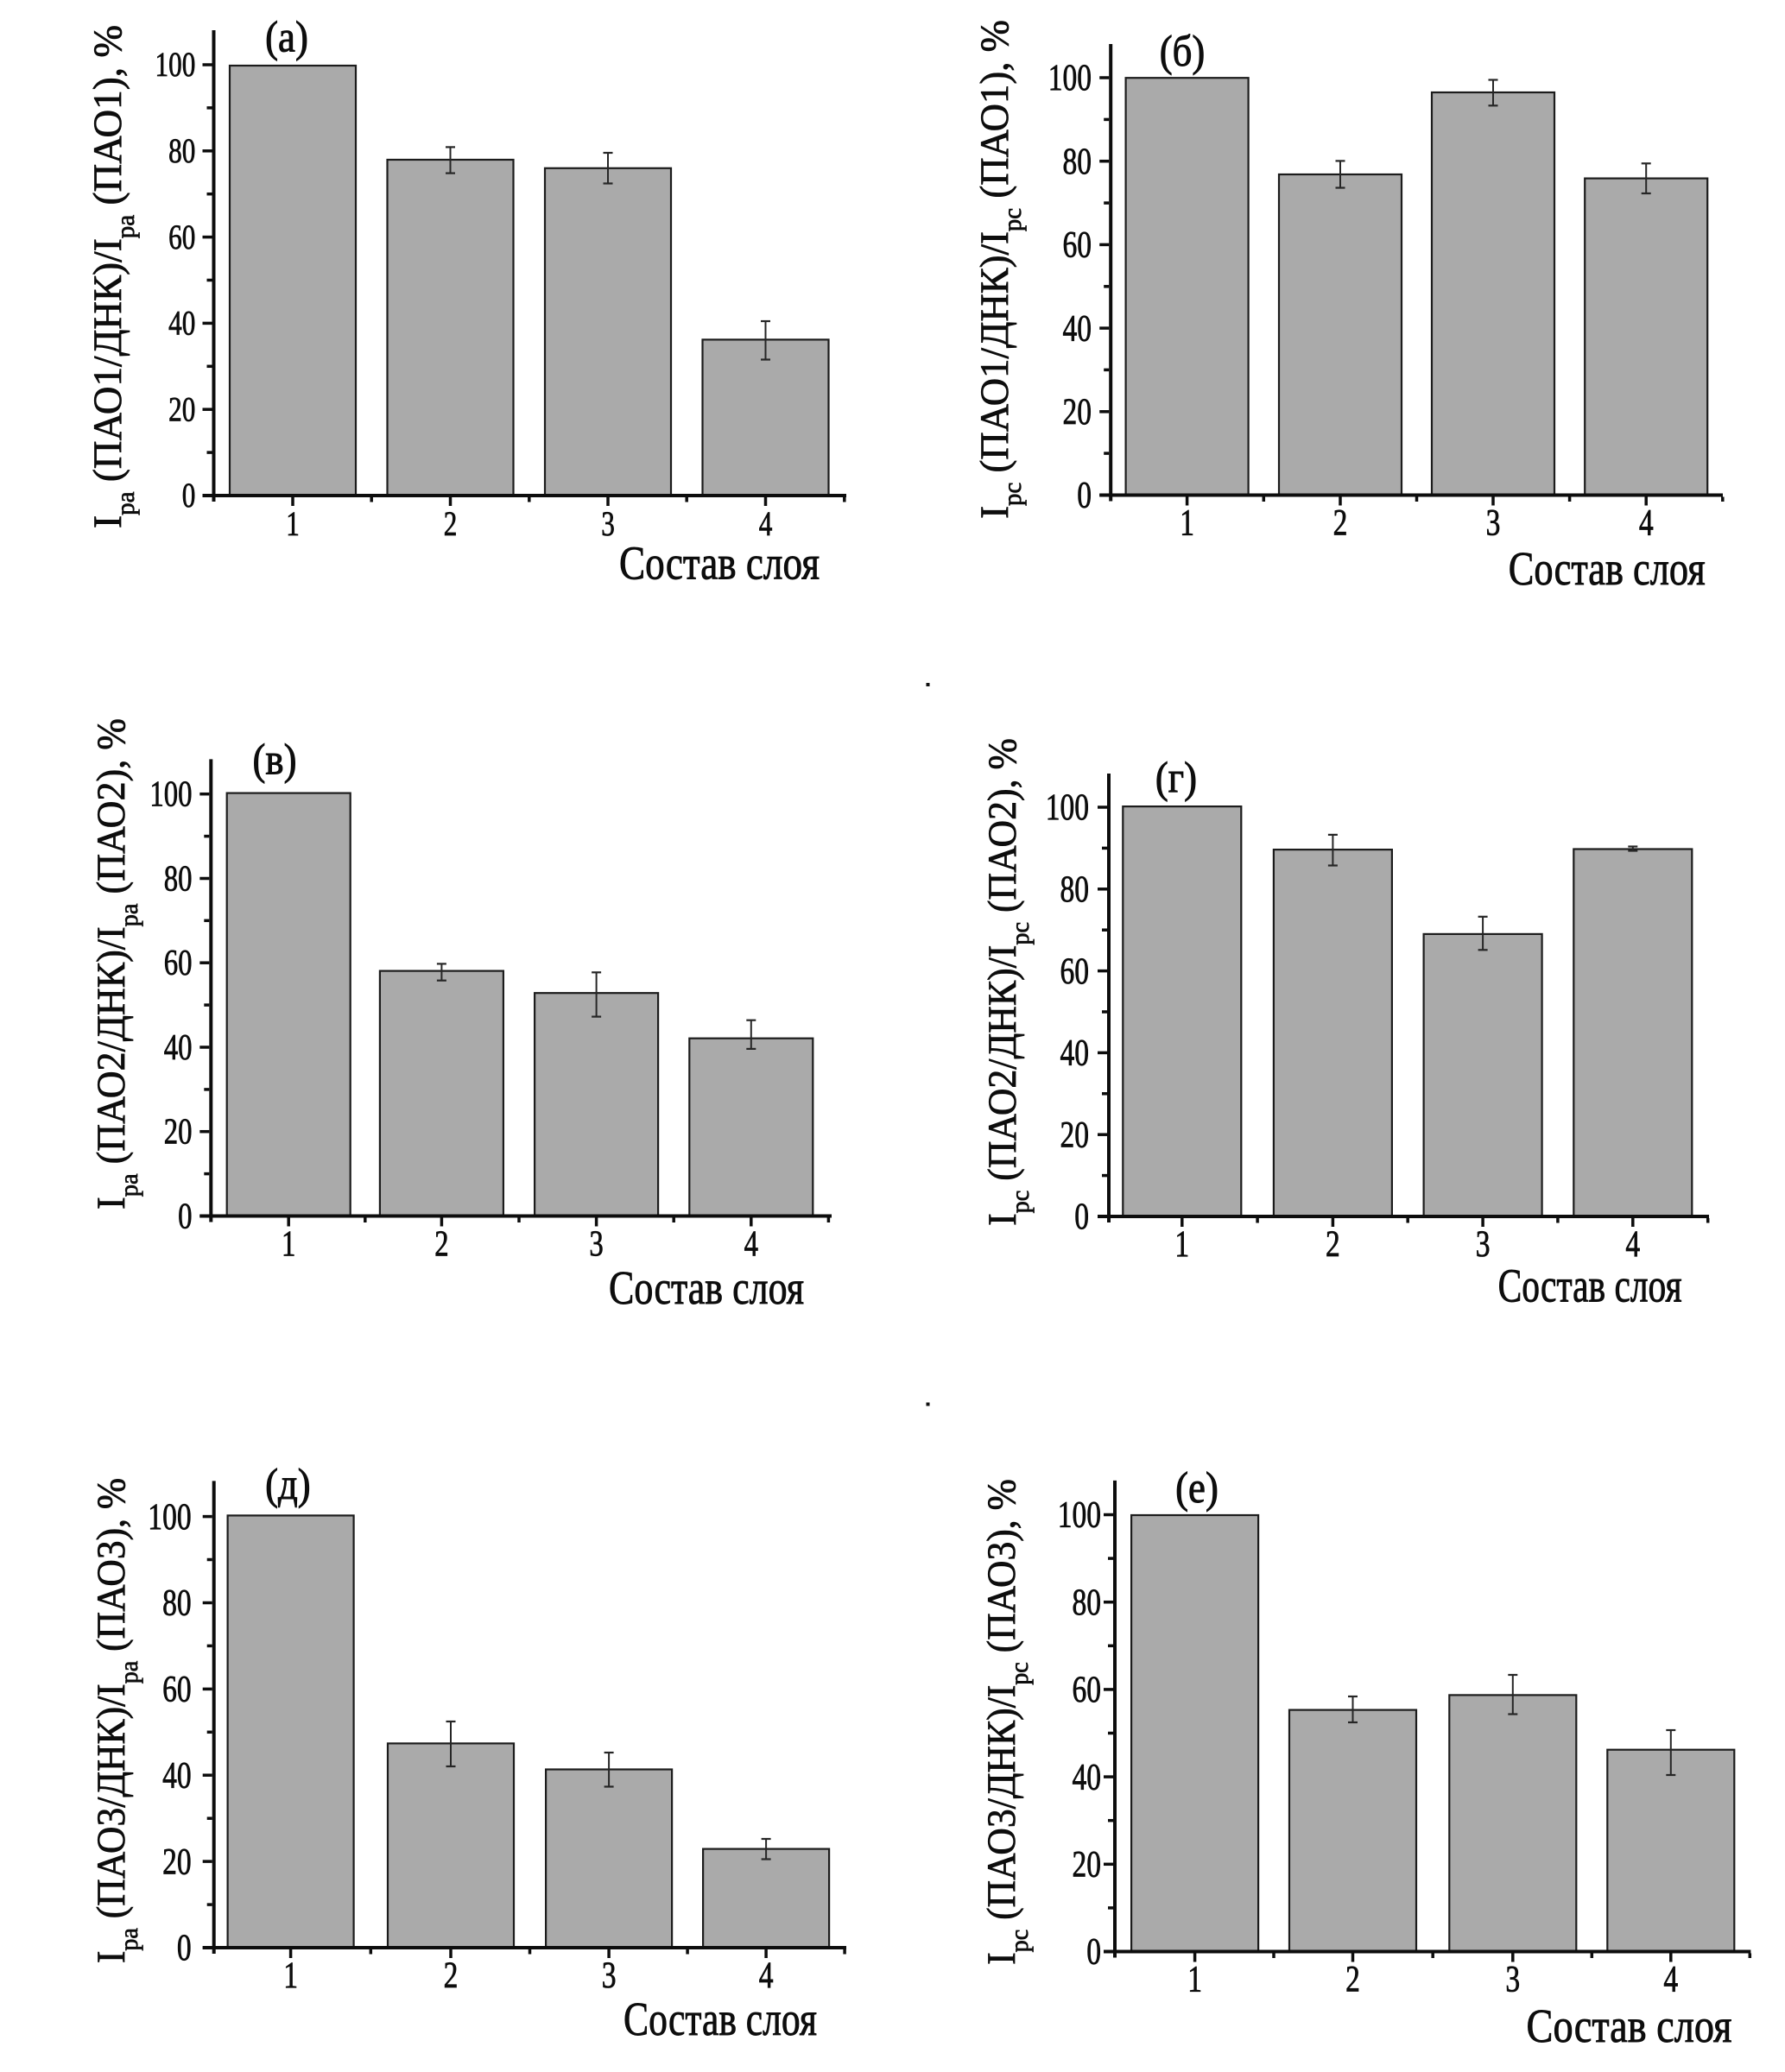  What do you see at coordinates (1183, 52) in the screenshot?
I see `svg-text: (б)` at bounding box center [1183, 52].